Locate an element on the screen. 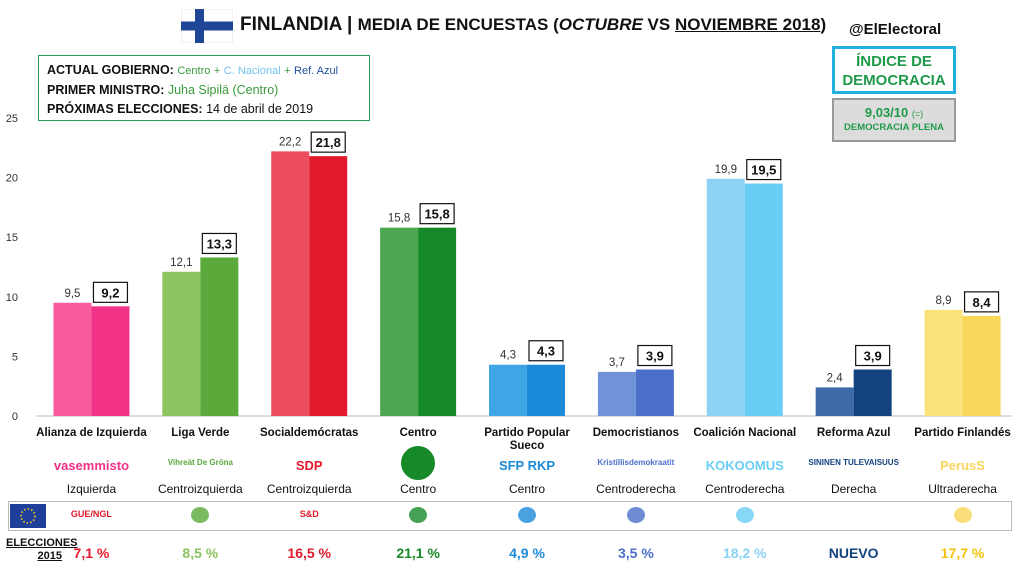 The height and width of the screenshot is (577, 1024). eu-group-logo: S&D is located at coordinates (309, 514).